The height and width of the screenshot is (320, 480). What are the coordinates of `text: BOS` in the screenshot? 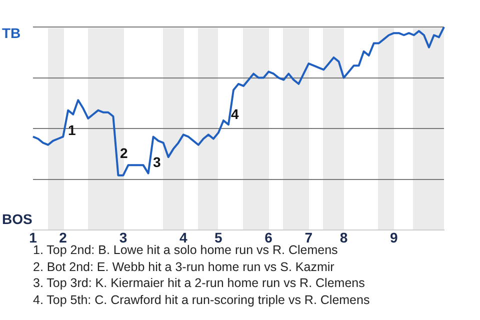 It's located at (17, 219).